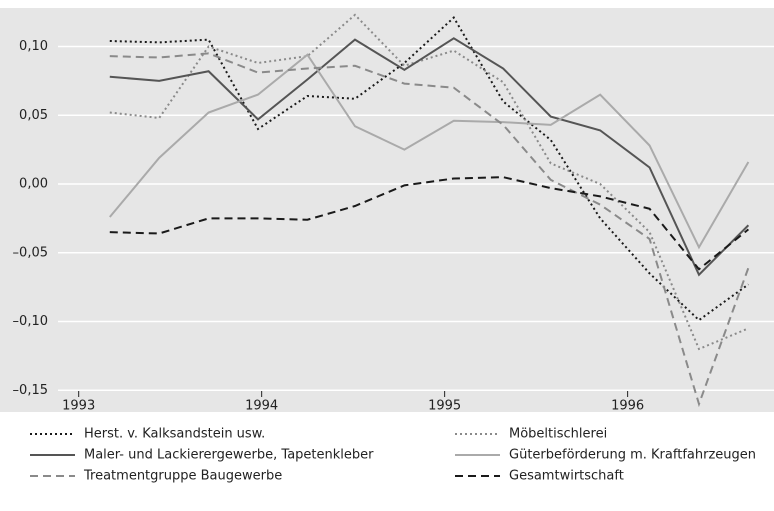 This screenshot has width=774, height=511. Describe the element at coordinates (558, 434) in the screenshot. I see `legend-label: Möbeltischlerei` at that location.